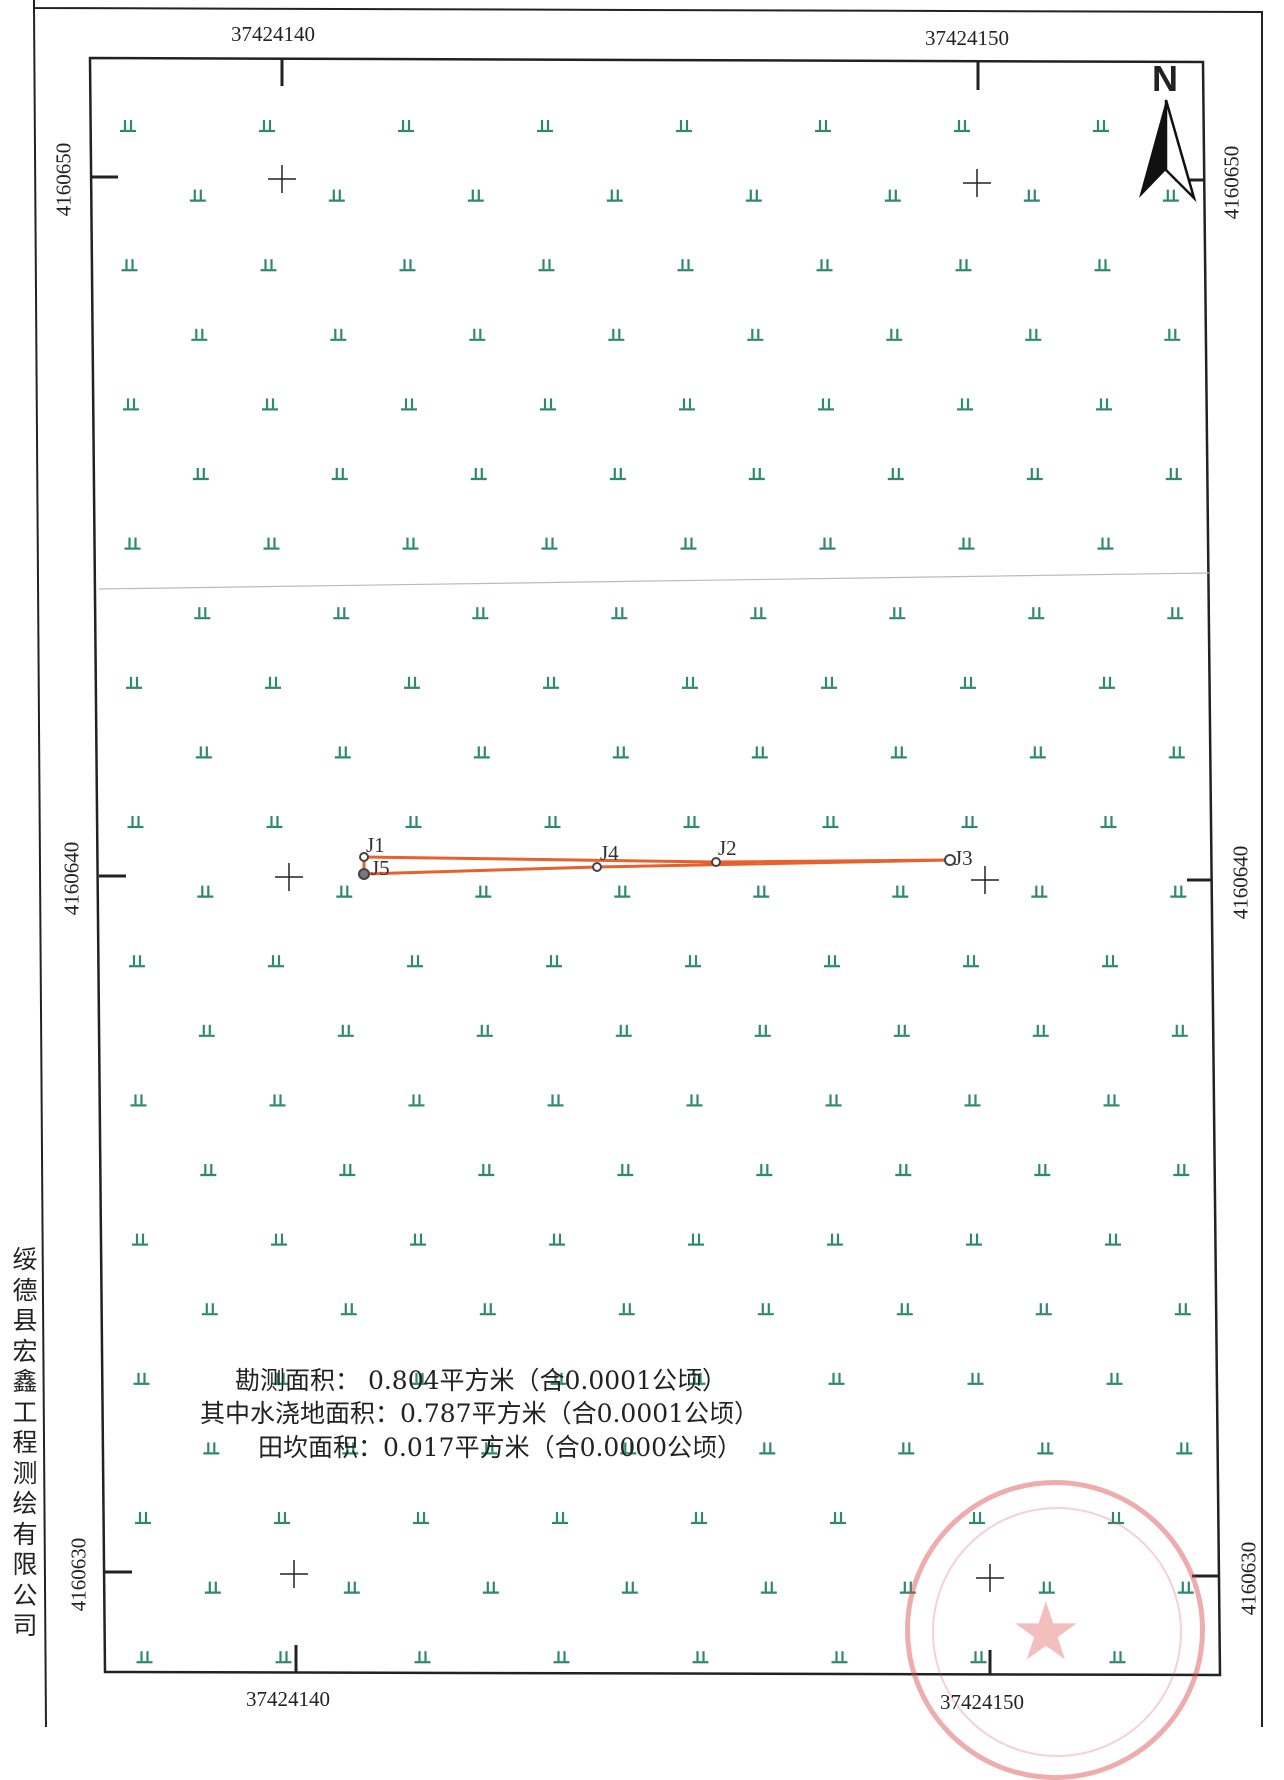  I want to click on outer-border-left, so click(40, 867).